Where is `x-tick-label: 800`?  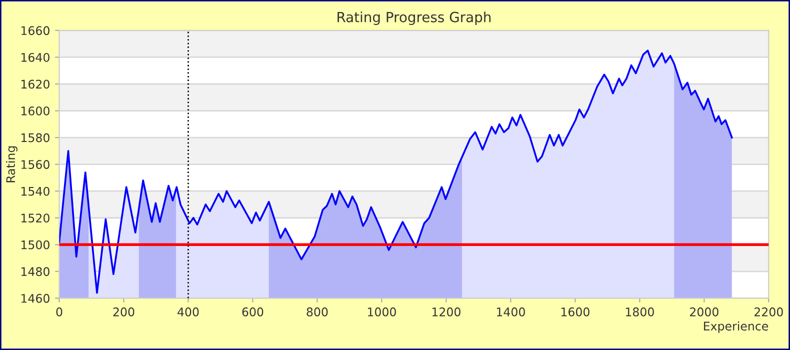 x-tick-label: 800 is located at coordinates (317, 311).